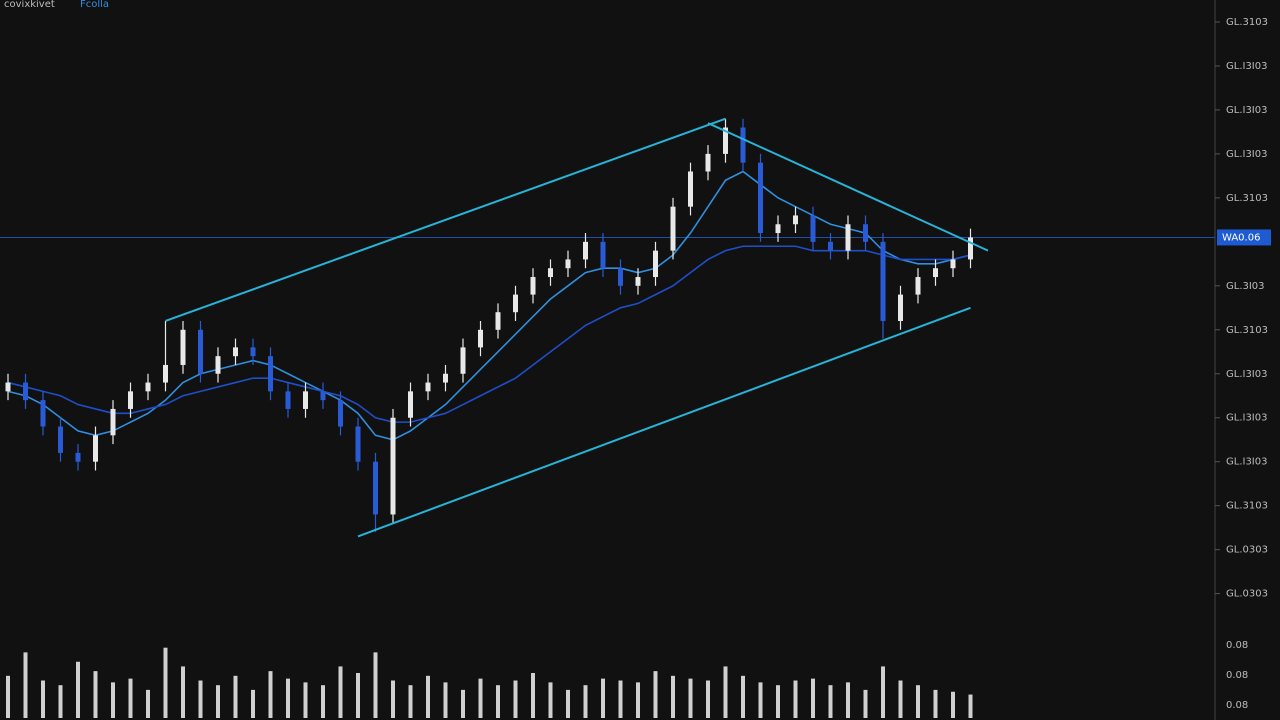 The width and height of the screenshot is (1280, 720). I want to click on price-label-box, so click(1244, 237).